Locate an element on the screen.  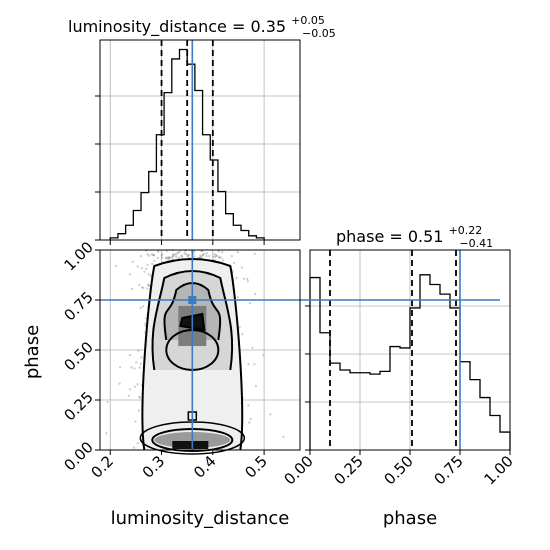
title-phase-plus: +0.22 is located at coordinates (466, 230).